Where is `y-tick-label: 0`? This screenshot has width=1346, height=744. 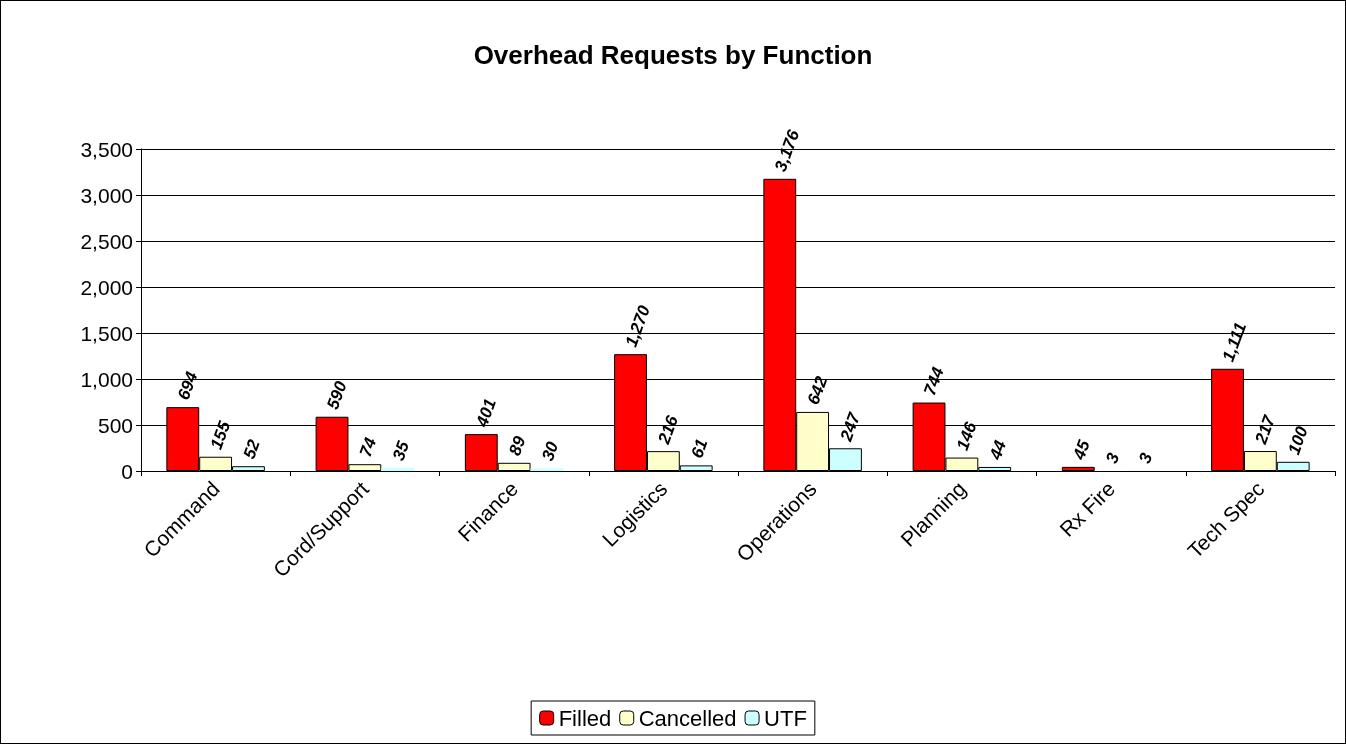
y-tick-label: 0 is located at coordinates (127, 471).